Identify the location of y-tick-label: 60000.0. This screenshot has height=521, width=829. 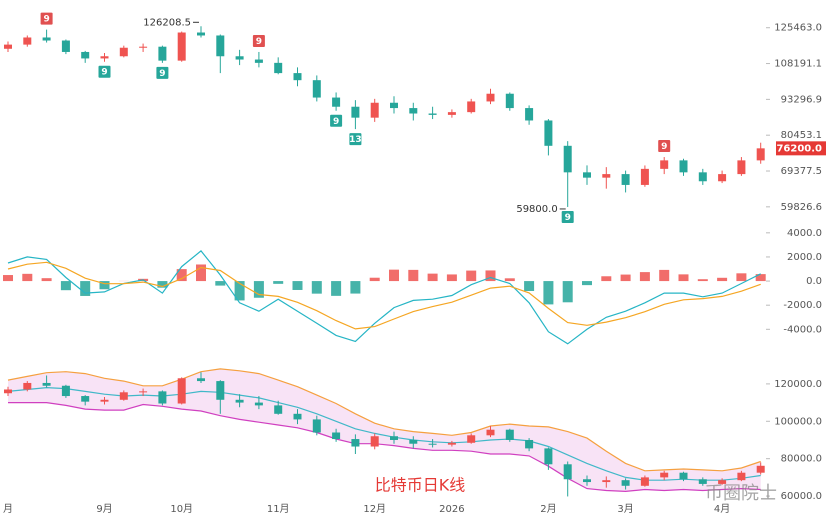
(801, 496).